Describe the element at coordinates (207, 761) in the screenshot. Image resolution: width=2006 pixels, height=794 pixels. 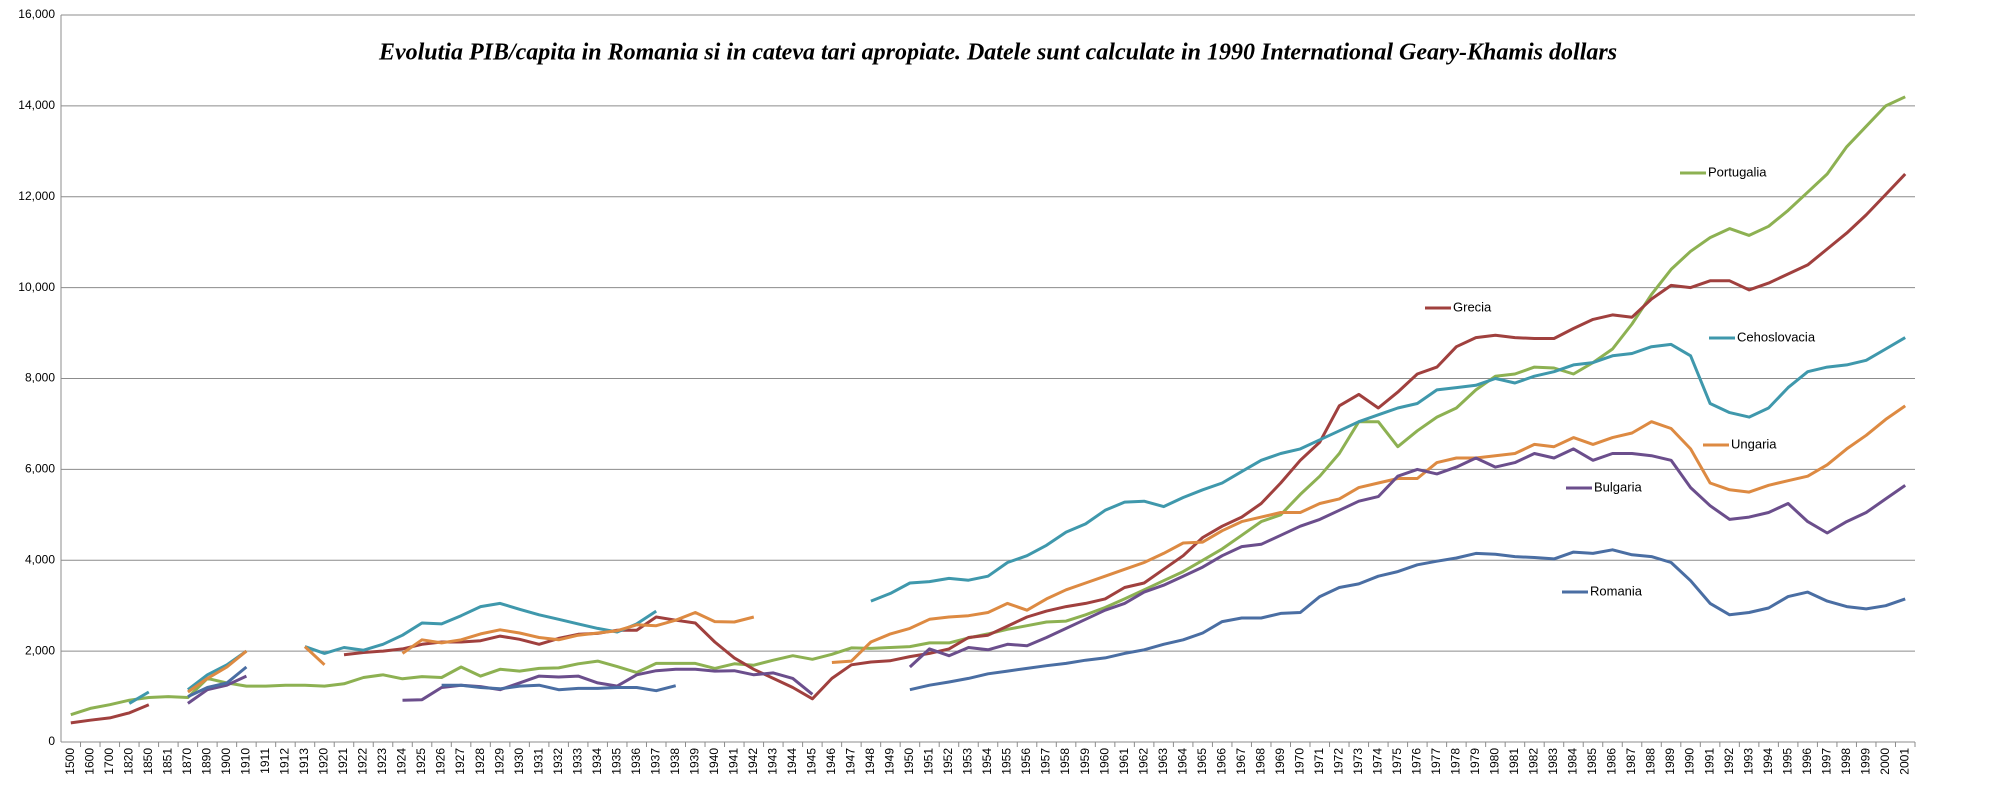
I see `x-tick-label: 1890` at that location.